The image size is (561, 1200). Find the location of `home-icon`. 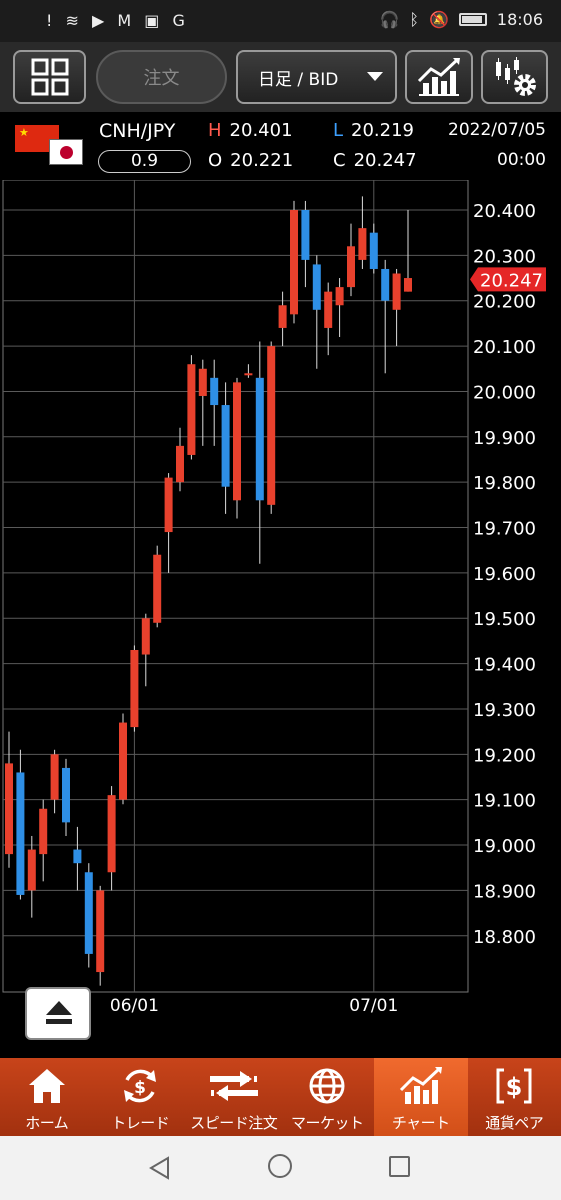

home-icon is located at coordinates (47, 1086).